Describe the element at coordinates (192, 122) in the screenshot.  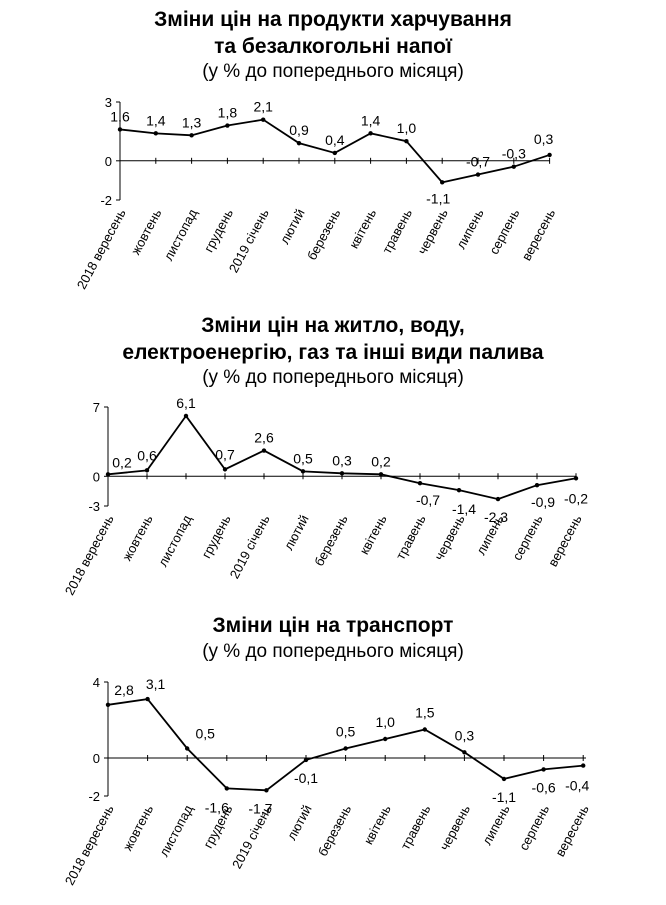
I see `data-label: 1,3` at that location.